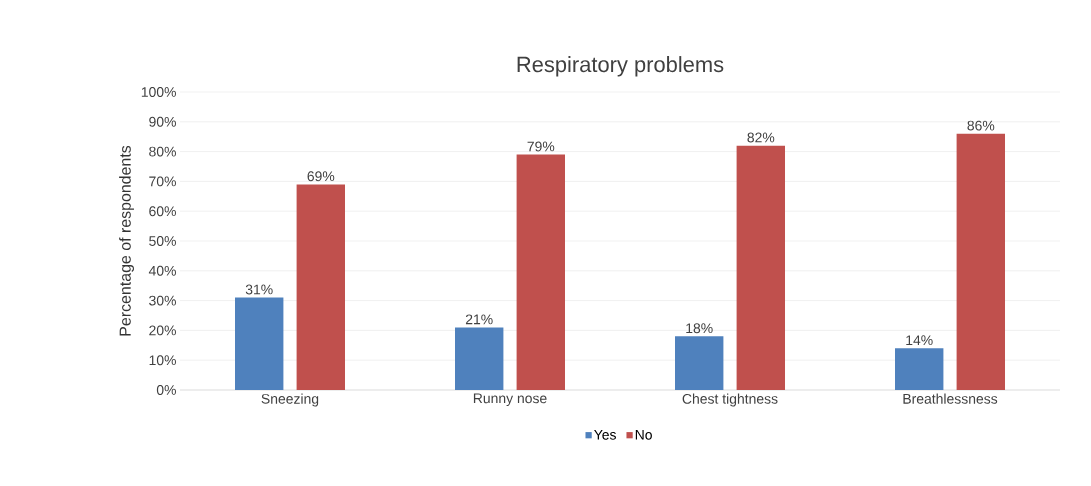  What do you see at coordinates (162, 121) in the screenshot?
I see `y-tick-label: 90%` at bounding box center [162, 121].